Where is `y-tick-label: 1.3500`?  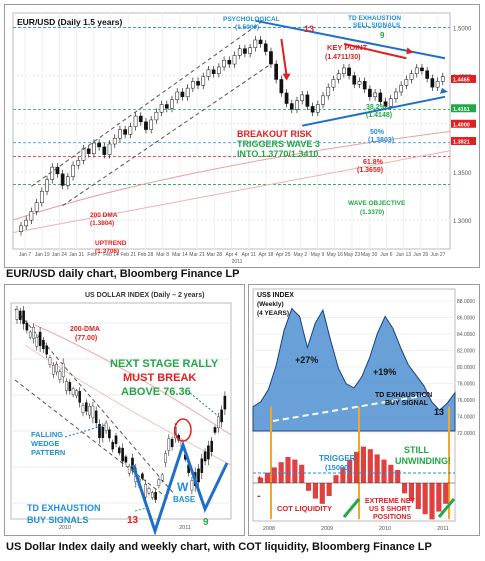 y-tick-label: 1.3500 is located at coordinates (462, 174).